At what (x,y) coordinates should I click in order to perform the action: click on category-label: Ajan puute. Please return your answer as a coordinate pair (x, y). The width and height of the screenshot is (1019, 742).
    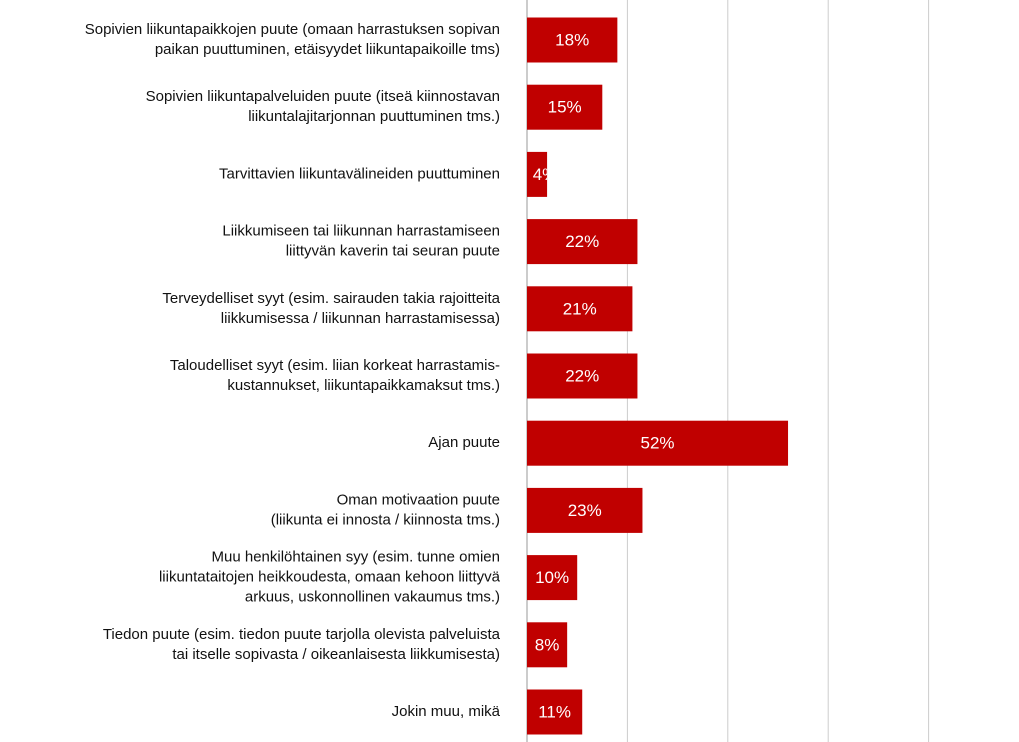
    Looking at the image, I should click on (464, 442).